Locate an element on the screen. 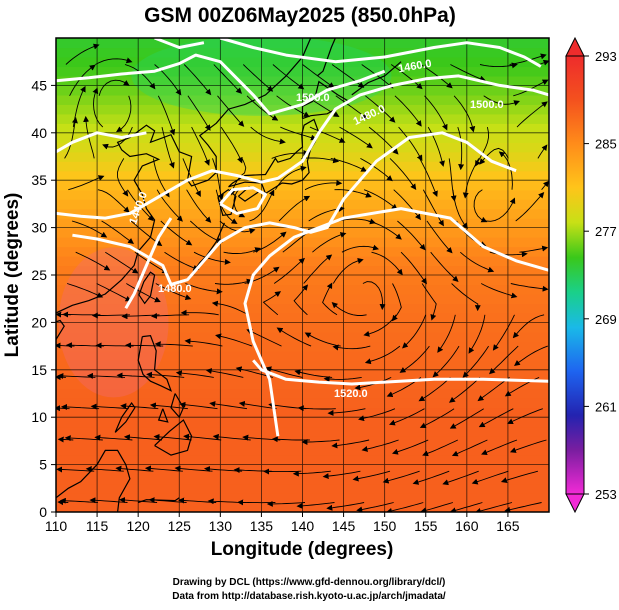 Image resolution: width=619 pixels, height=610 pixels. x-tick-label: 165 is located at coordinates (508, 526).